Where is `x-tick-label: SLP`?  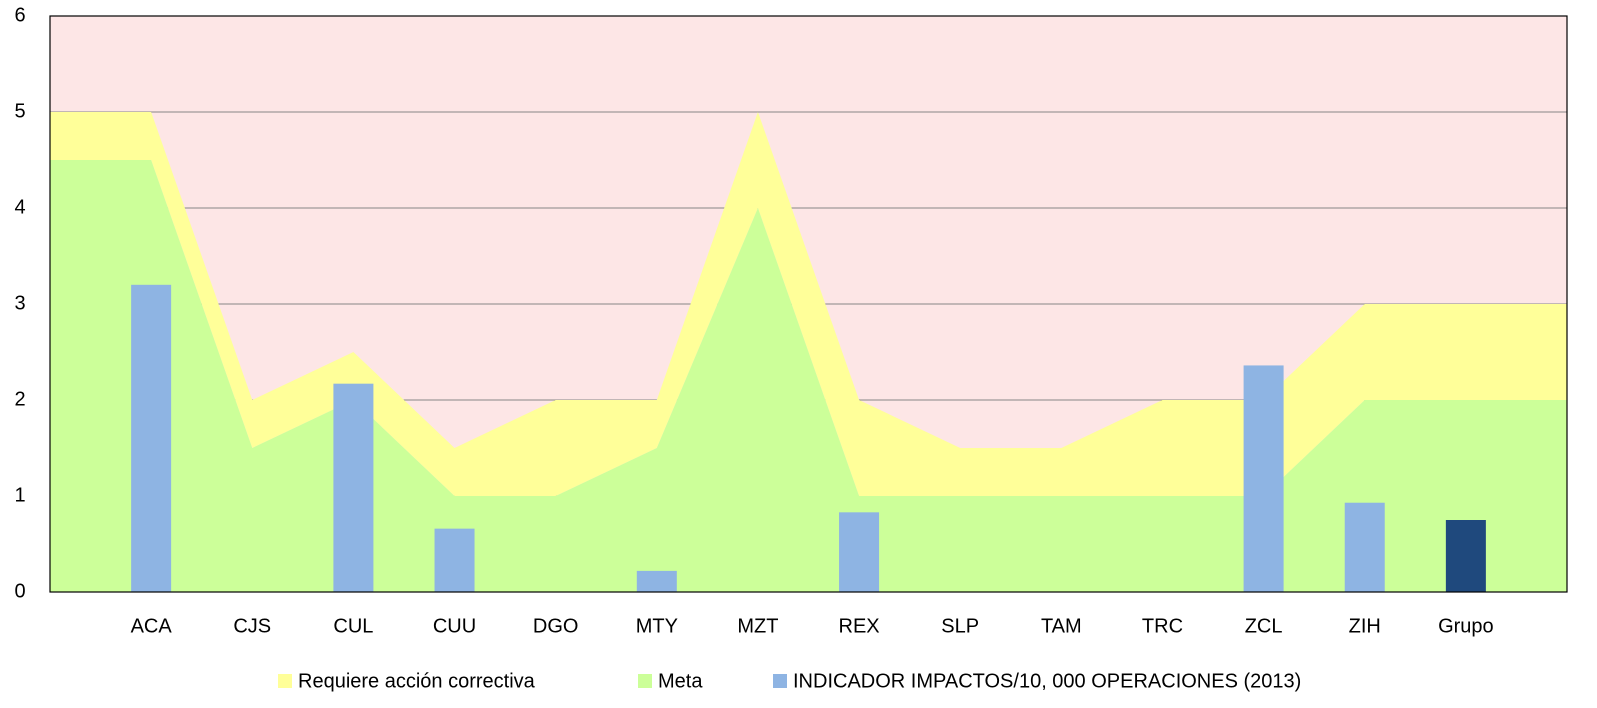
x-tick-label: SLP is located at coordinates (960, 626).